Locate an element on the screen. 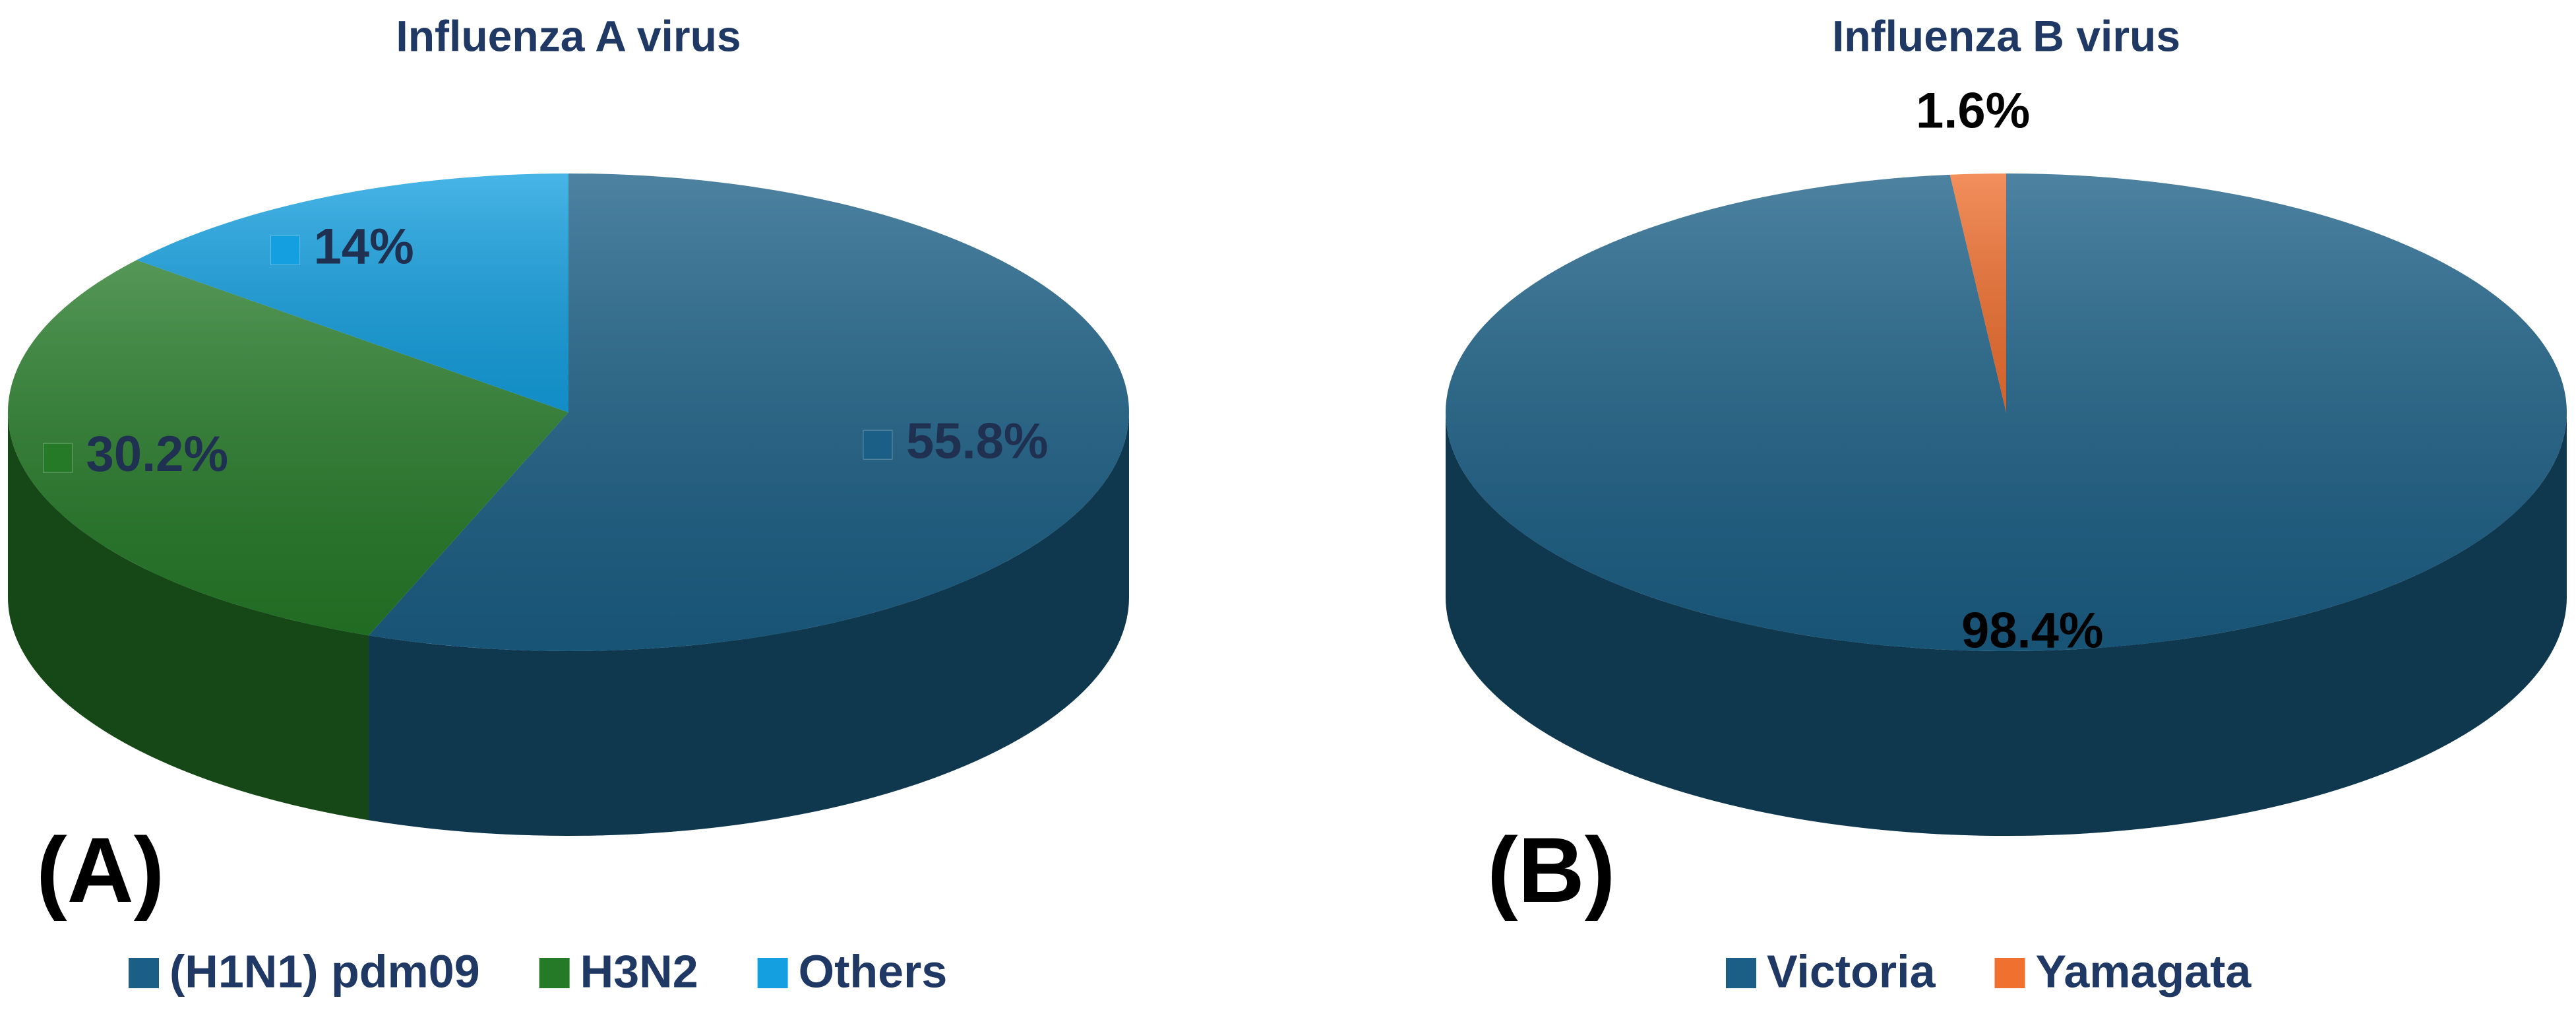 The image size is (2576, 1010). data-label: 1.6% is located at coordinates (1973, 111).